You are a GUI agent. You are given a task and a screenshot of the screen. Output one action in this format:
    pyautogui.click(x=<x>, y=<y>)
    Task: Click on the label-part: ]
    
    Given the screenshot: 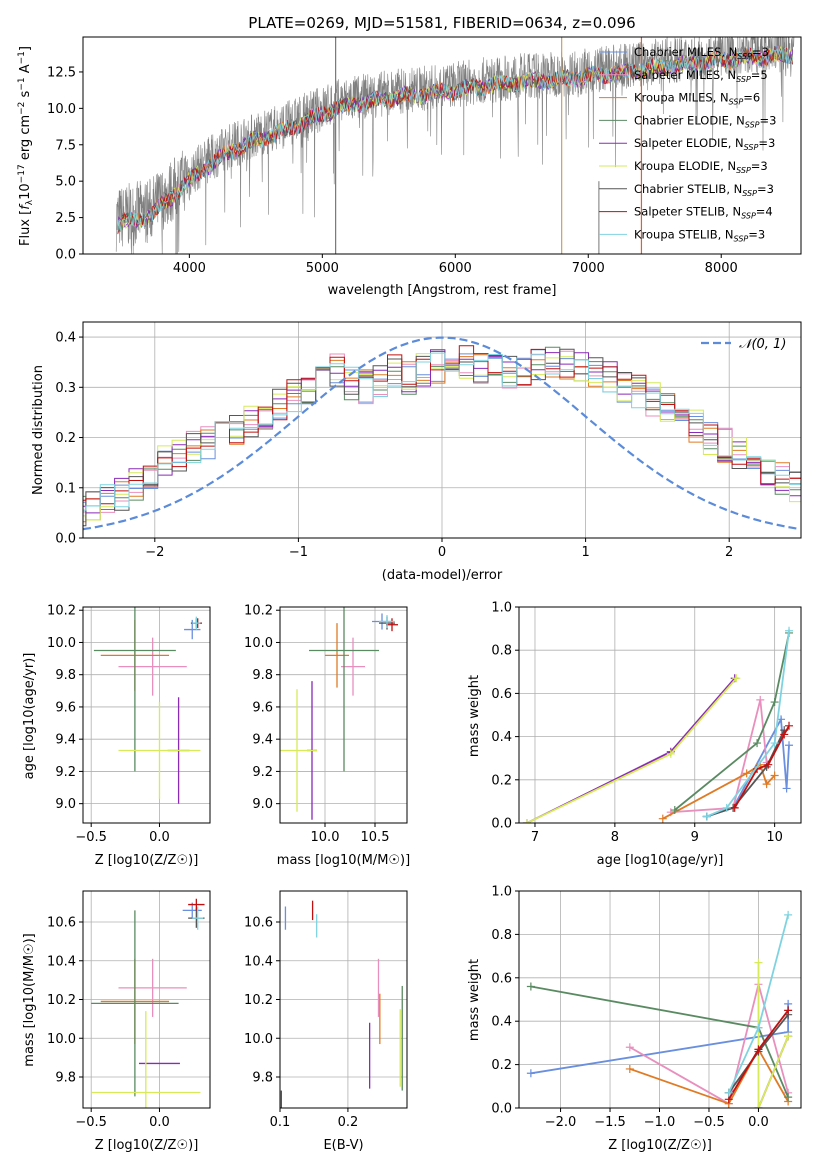 What is the action you would take?
    pyautogui.click(x=25, y=48)
    